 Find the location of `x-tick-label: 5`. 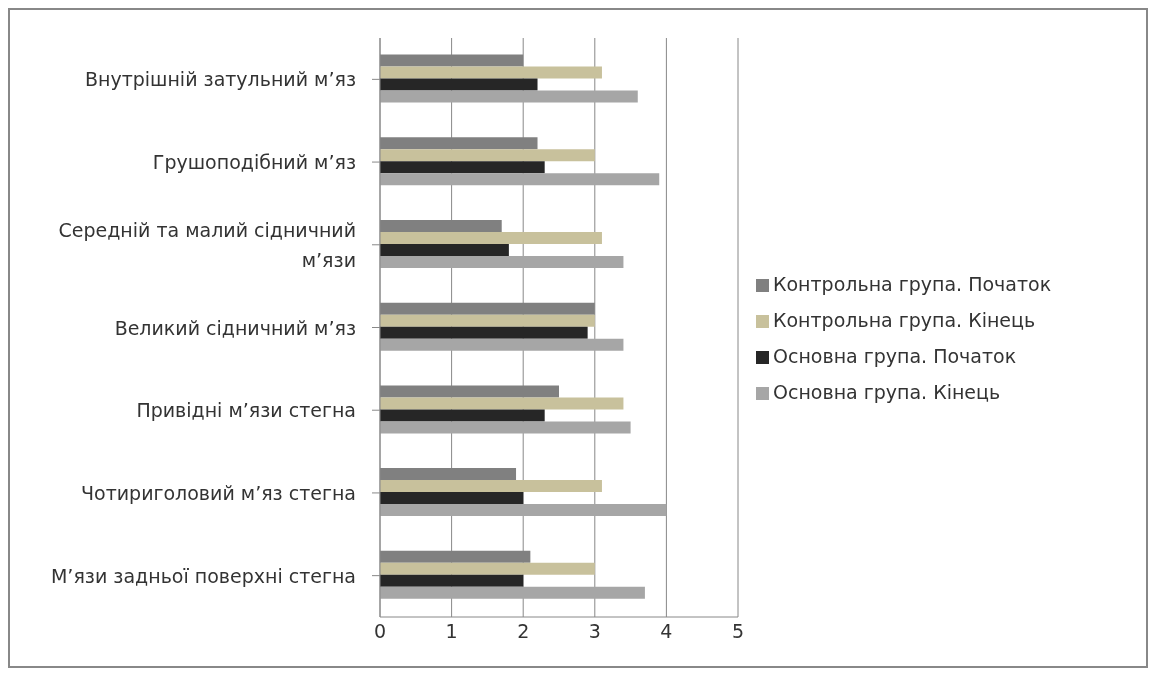

x-tick-label: 5 is located at coordinates (738, 631).